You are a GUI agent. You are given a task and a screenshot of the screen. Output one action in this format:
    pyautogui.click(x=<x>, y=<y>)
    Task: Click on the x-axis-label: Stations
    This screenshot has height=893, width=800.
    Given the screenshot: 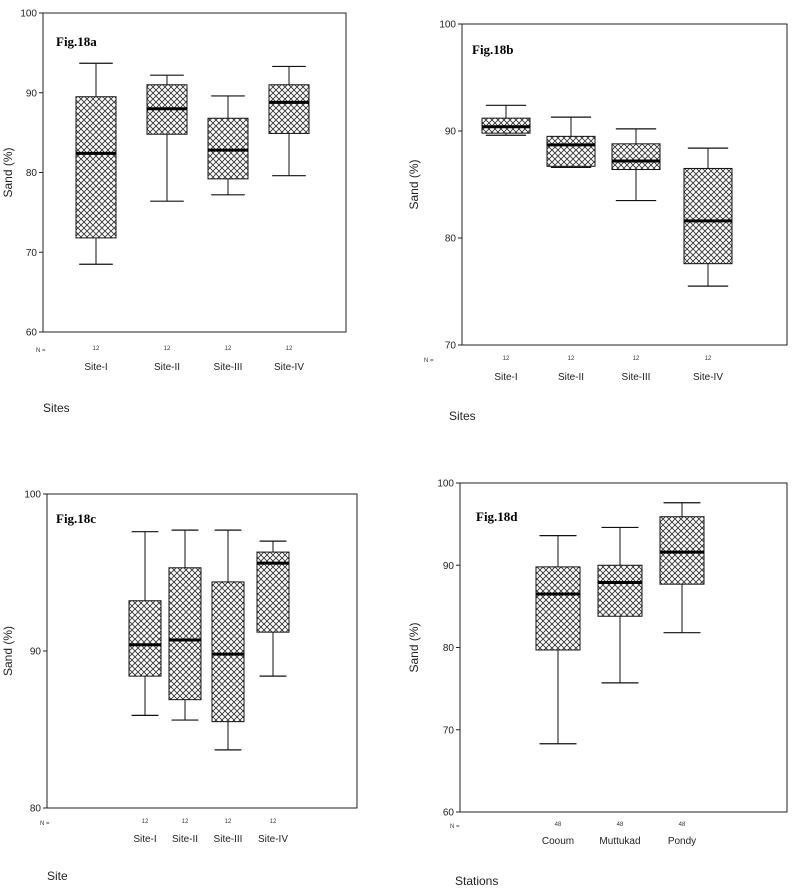 What is the action you would take?
    pyautogui.click(x=476, y=881)
    